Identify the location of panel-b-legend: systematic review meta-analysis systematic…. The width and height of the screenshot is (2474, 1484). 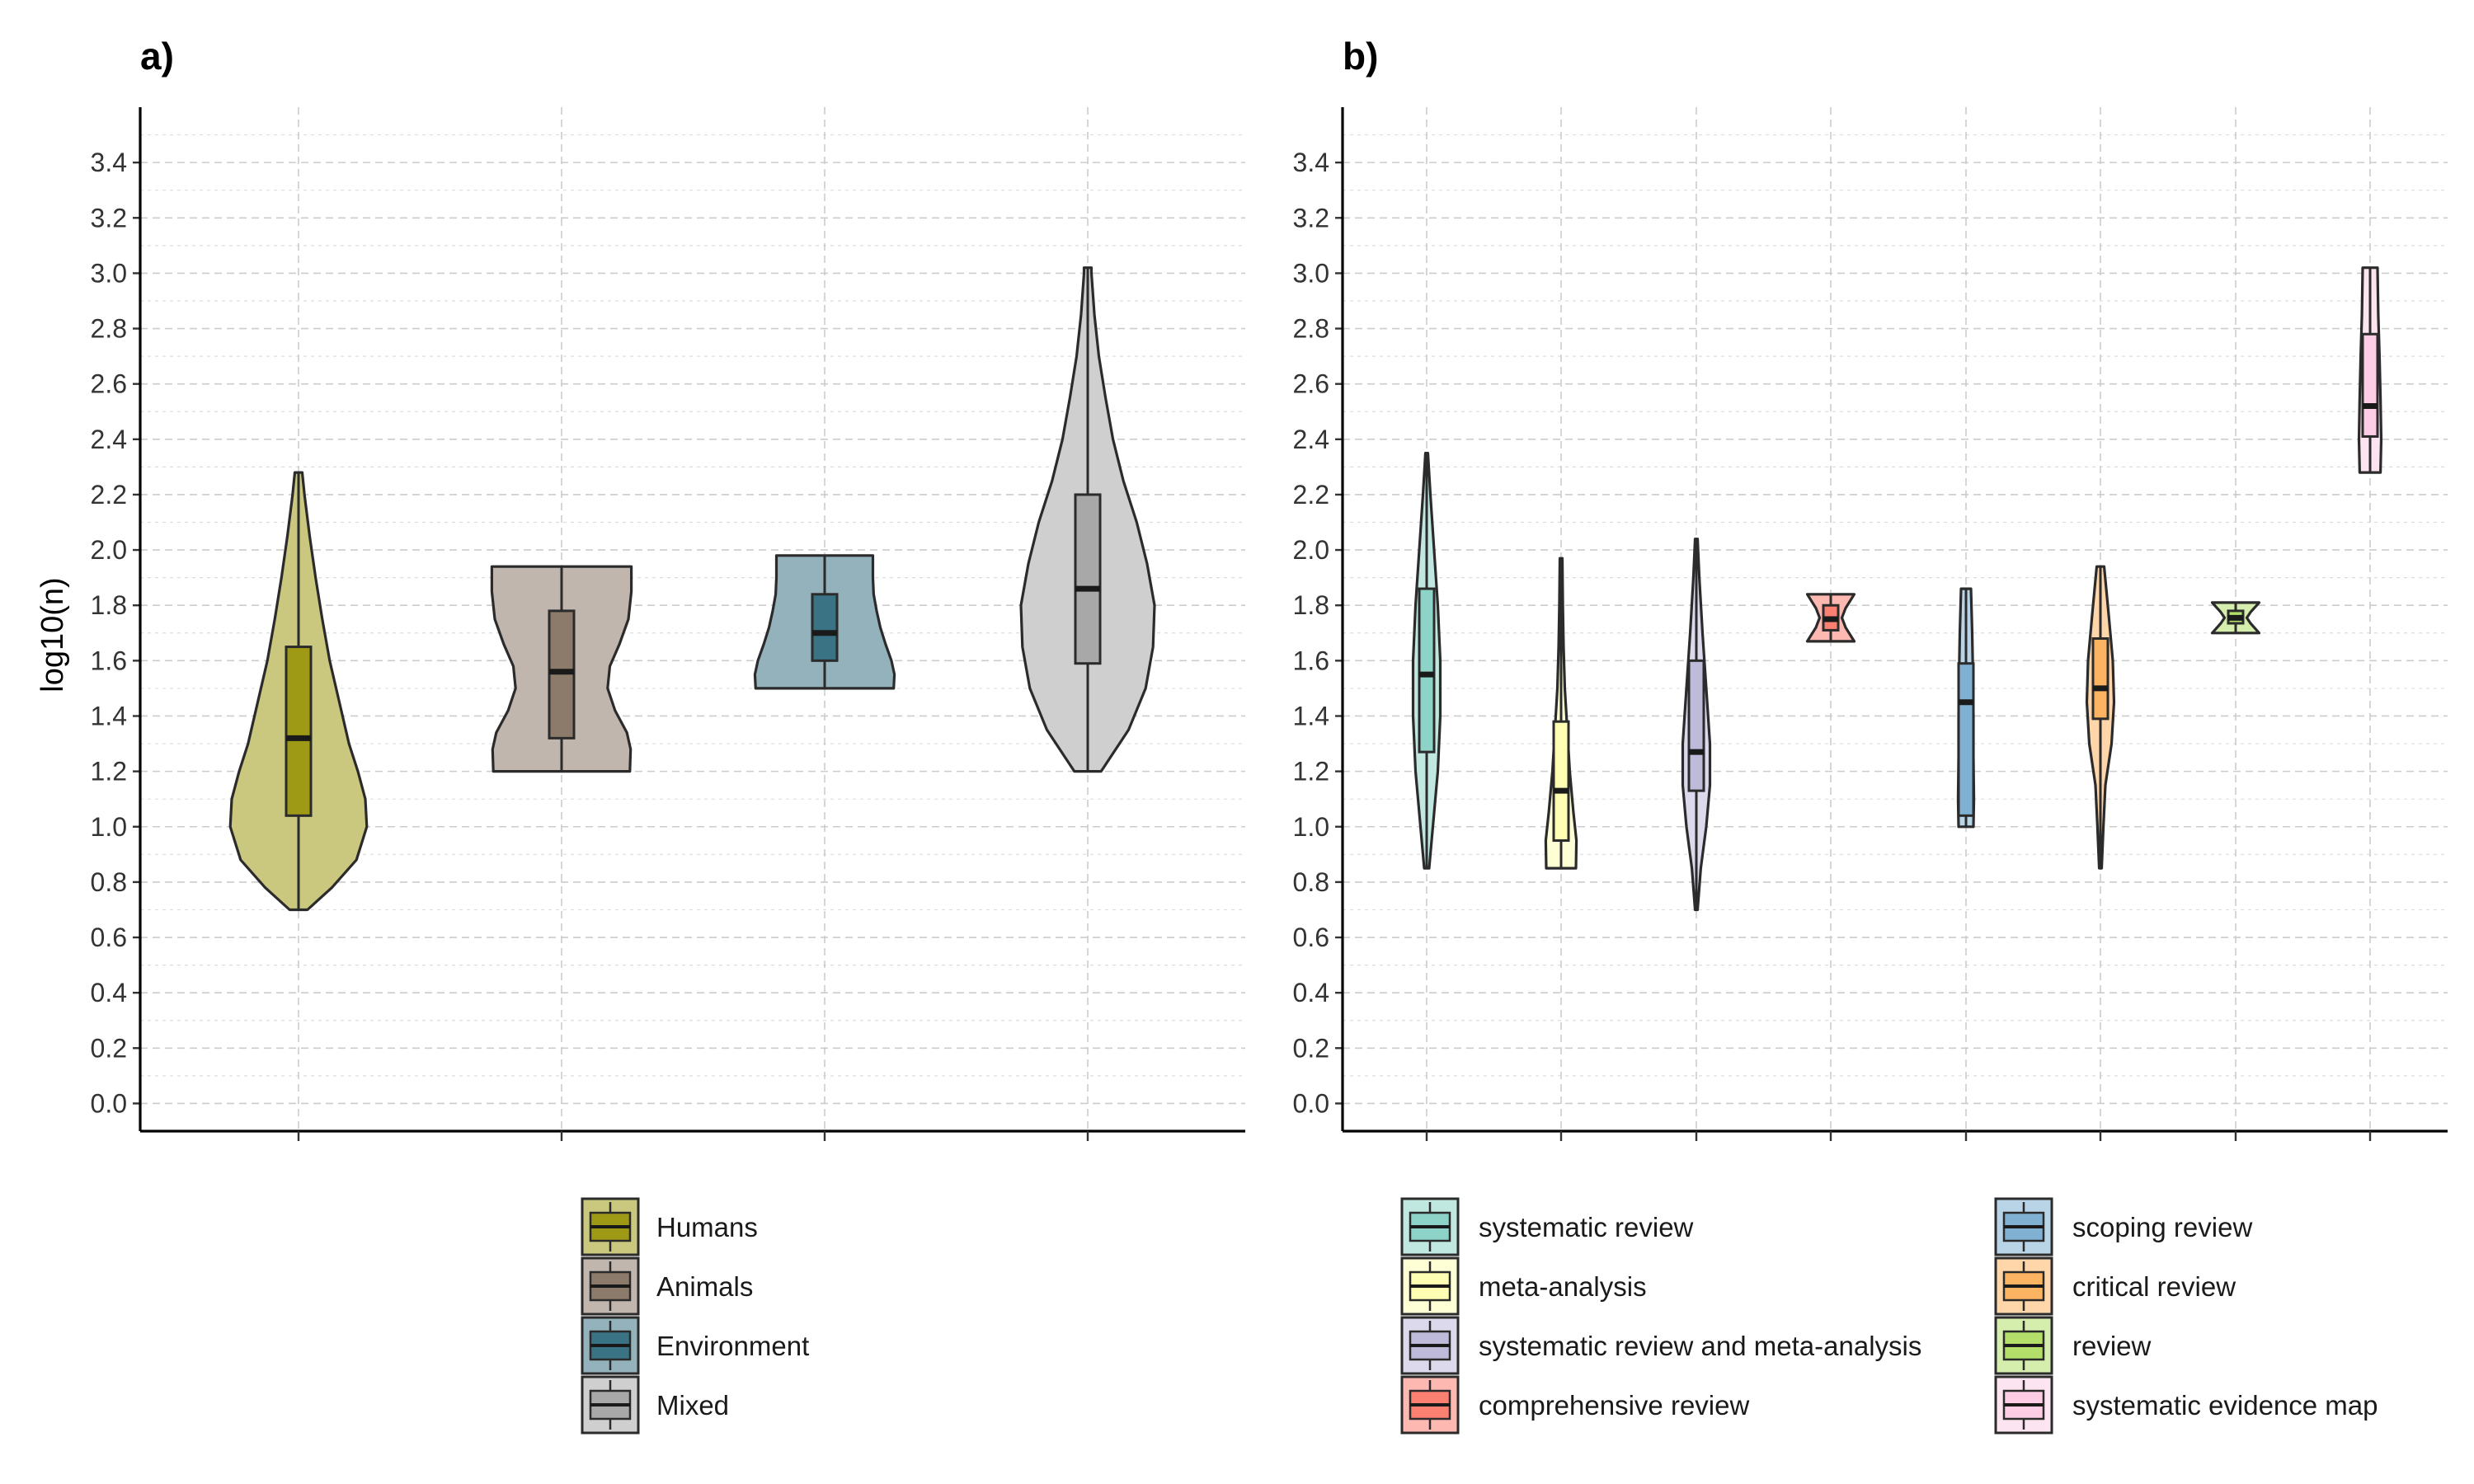
(1889, 1316).